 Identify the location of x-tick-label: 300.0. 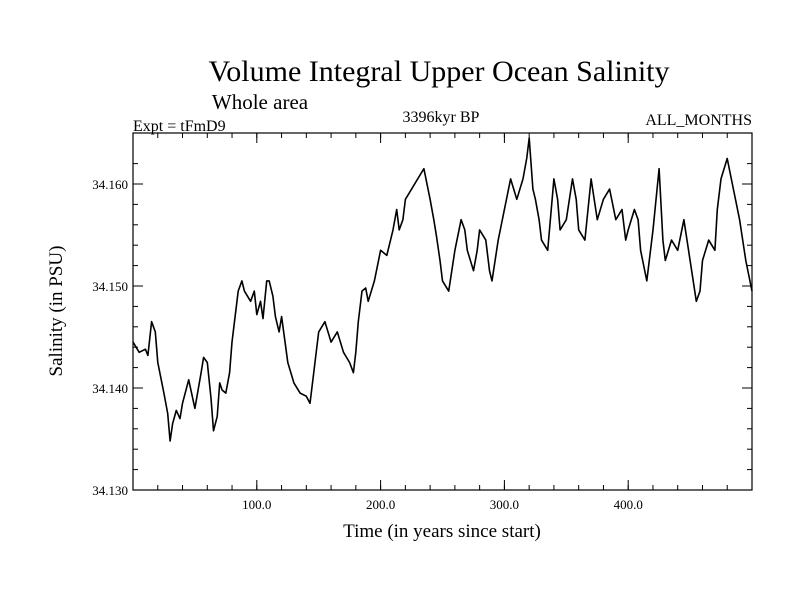
(504, 504).